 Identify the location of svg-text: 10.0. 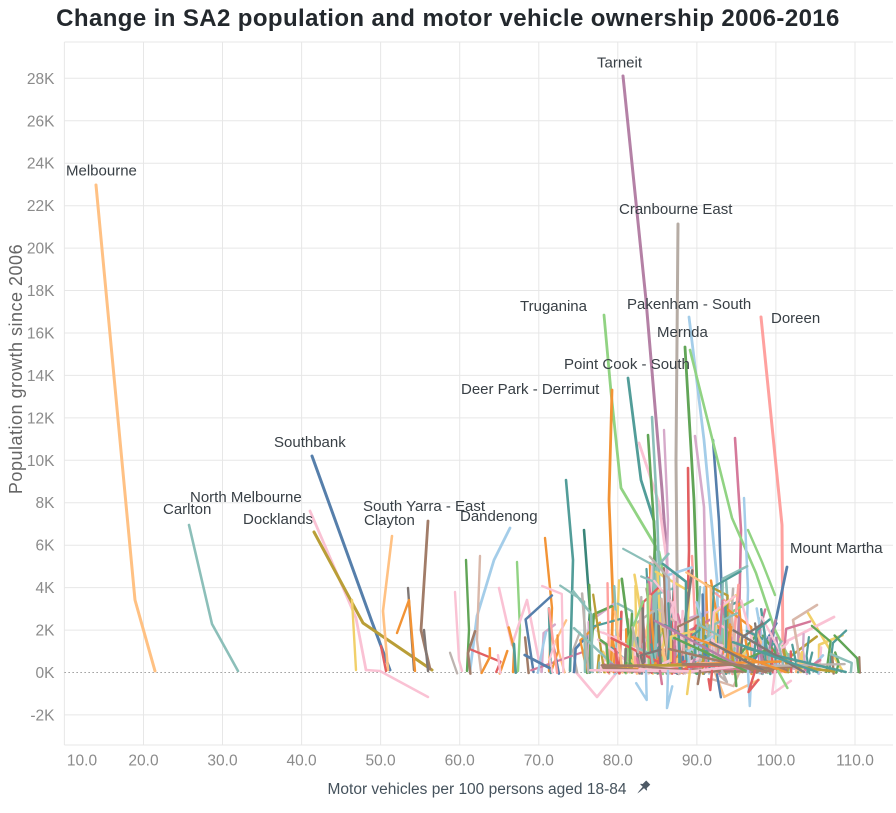
(82, 761).